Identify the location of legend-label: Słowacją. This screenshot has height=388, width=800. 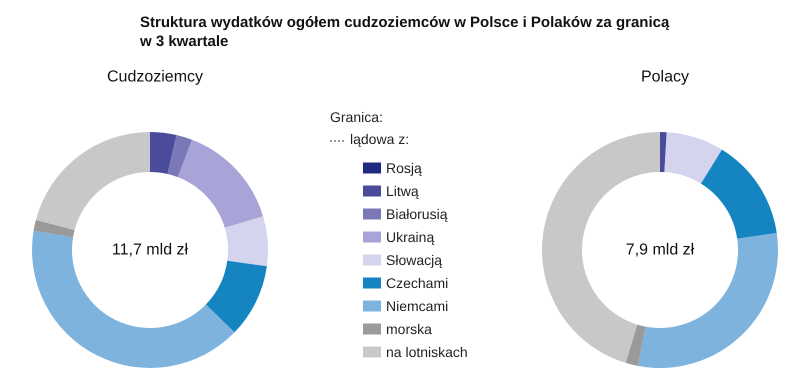
(414, 260).